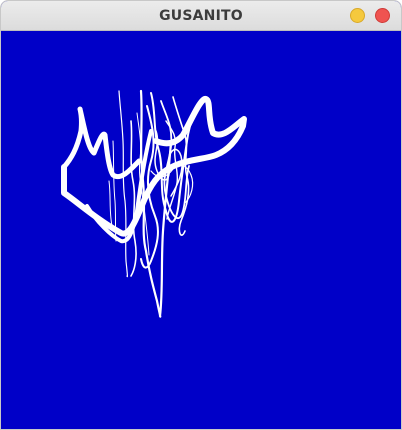  I want to click on minimize-button, so click(357, 15).